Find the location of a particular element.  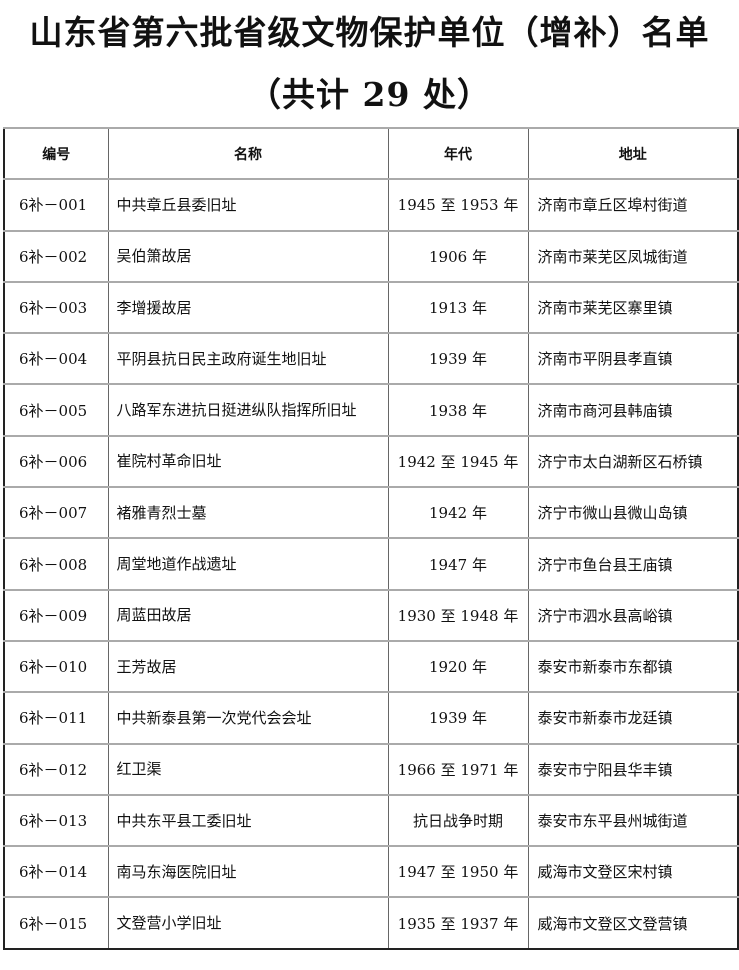

cell-address: 济宁市鱼台县王庙镇 is located at coordinates (633, 564).